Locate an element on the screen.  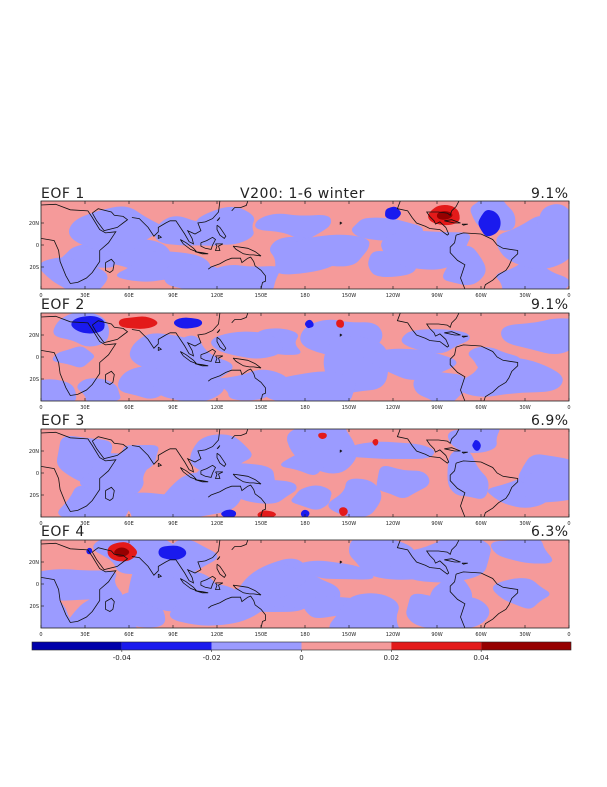
colorbar-tick-label: -0.04 is located at coordinates (122, 658).